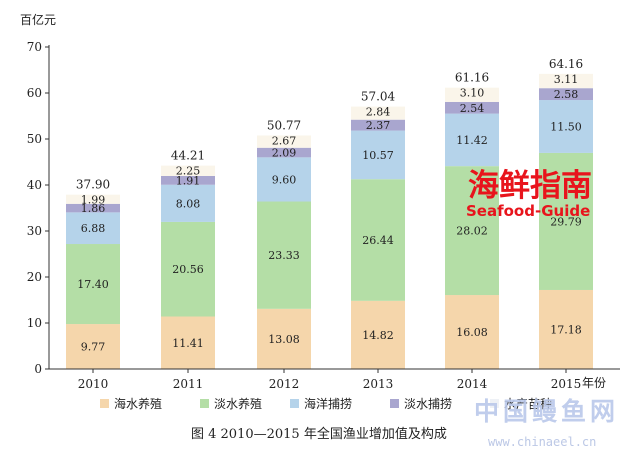  I want to click on bar-value-label: 28.02, so click(472, 231).